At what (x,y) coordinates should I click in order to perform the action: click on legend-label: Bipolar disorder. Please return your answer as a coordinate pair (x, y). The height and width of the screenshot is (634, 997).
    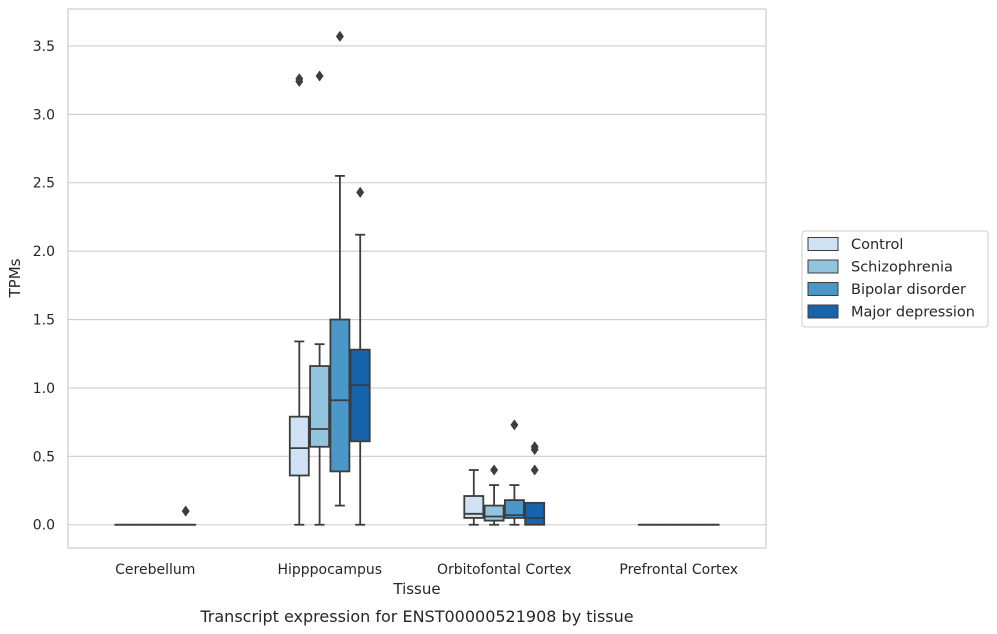
    Looking at the image, I should click on (908, 290).